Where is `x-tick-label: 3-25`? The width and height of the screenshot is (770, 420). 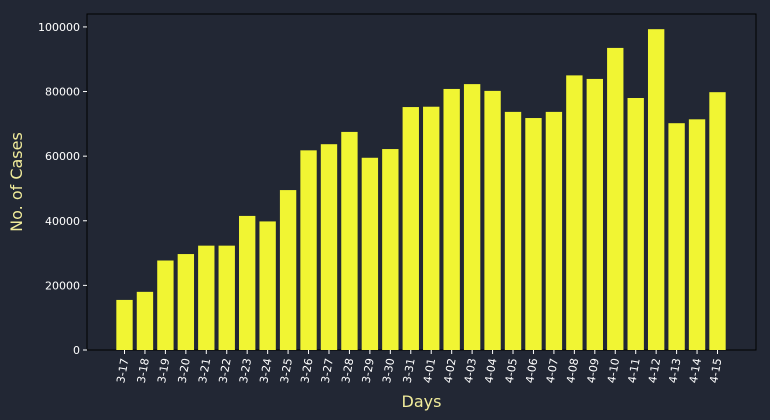 x-tick-label: 3-25 is located at coordinates (286, 370).